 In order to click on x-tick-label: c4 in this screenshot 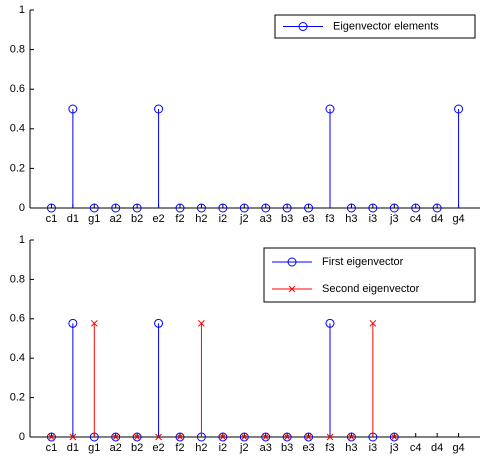, I will do `click(416, 219)`.